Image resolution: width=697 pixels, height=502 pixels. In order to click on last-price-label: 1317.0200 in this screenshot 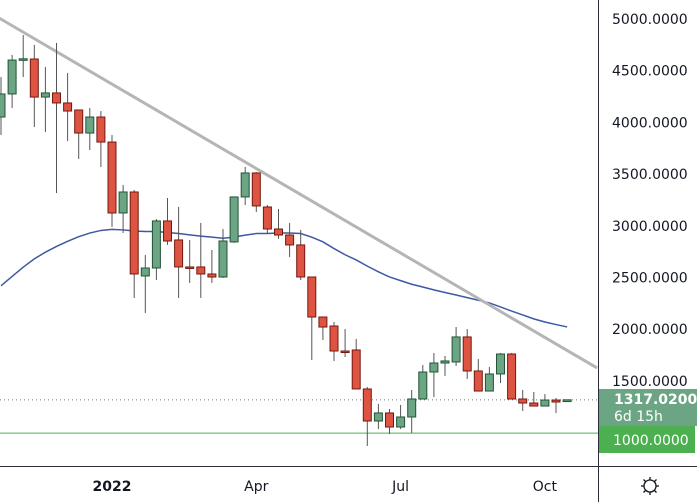, I will do `click(655, 400)`.